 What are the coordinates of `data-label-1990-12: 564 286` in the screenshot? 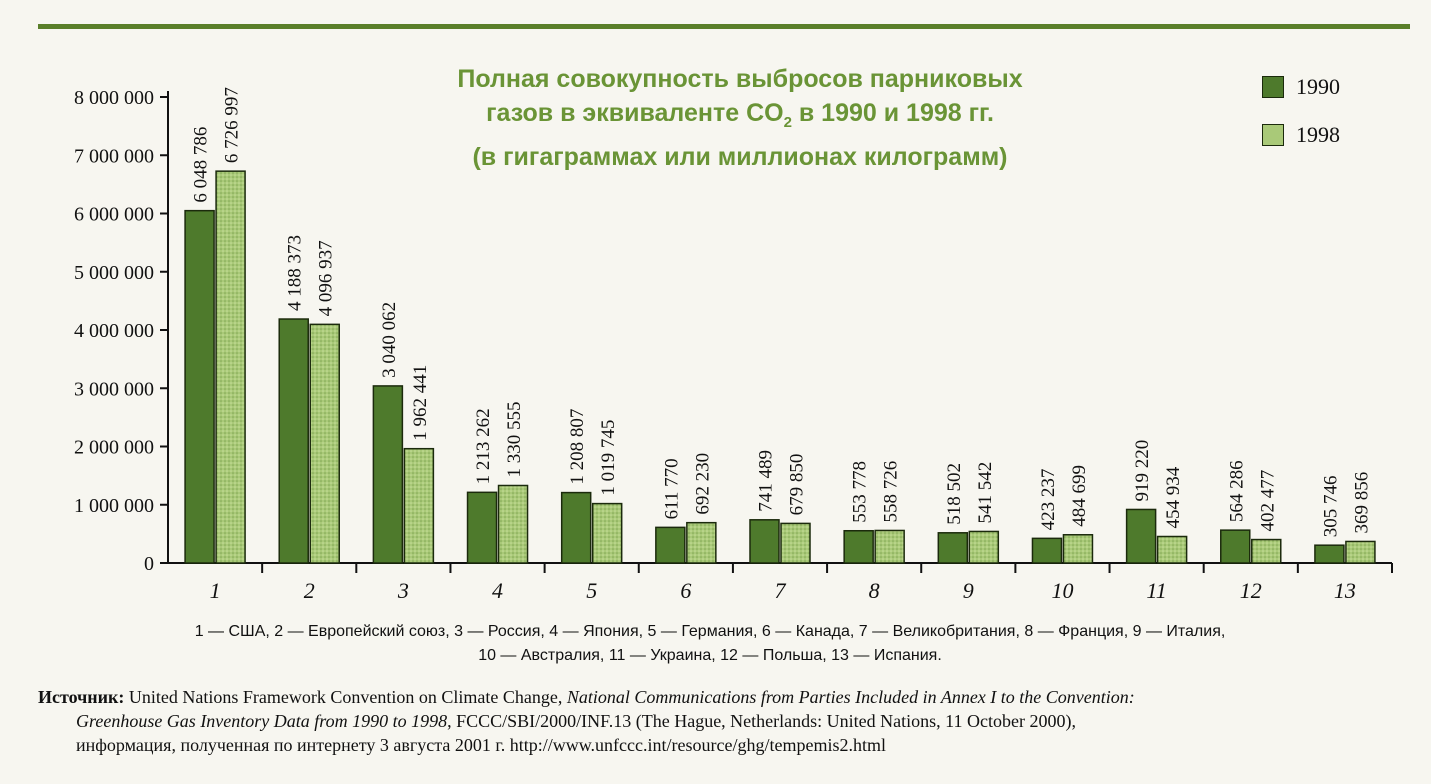 It's located at (1236, 491).